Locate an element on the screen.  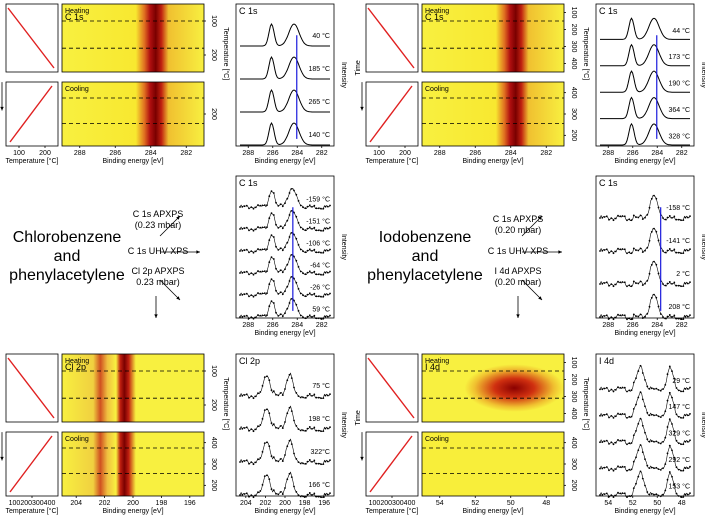
ml-spectra-temp-label: -106 °C is located at coordinates (318, 244).